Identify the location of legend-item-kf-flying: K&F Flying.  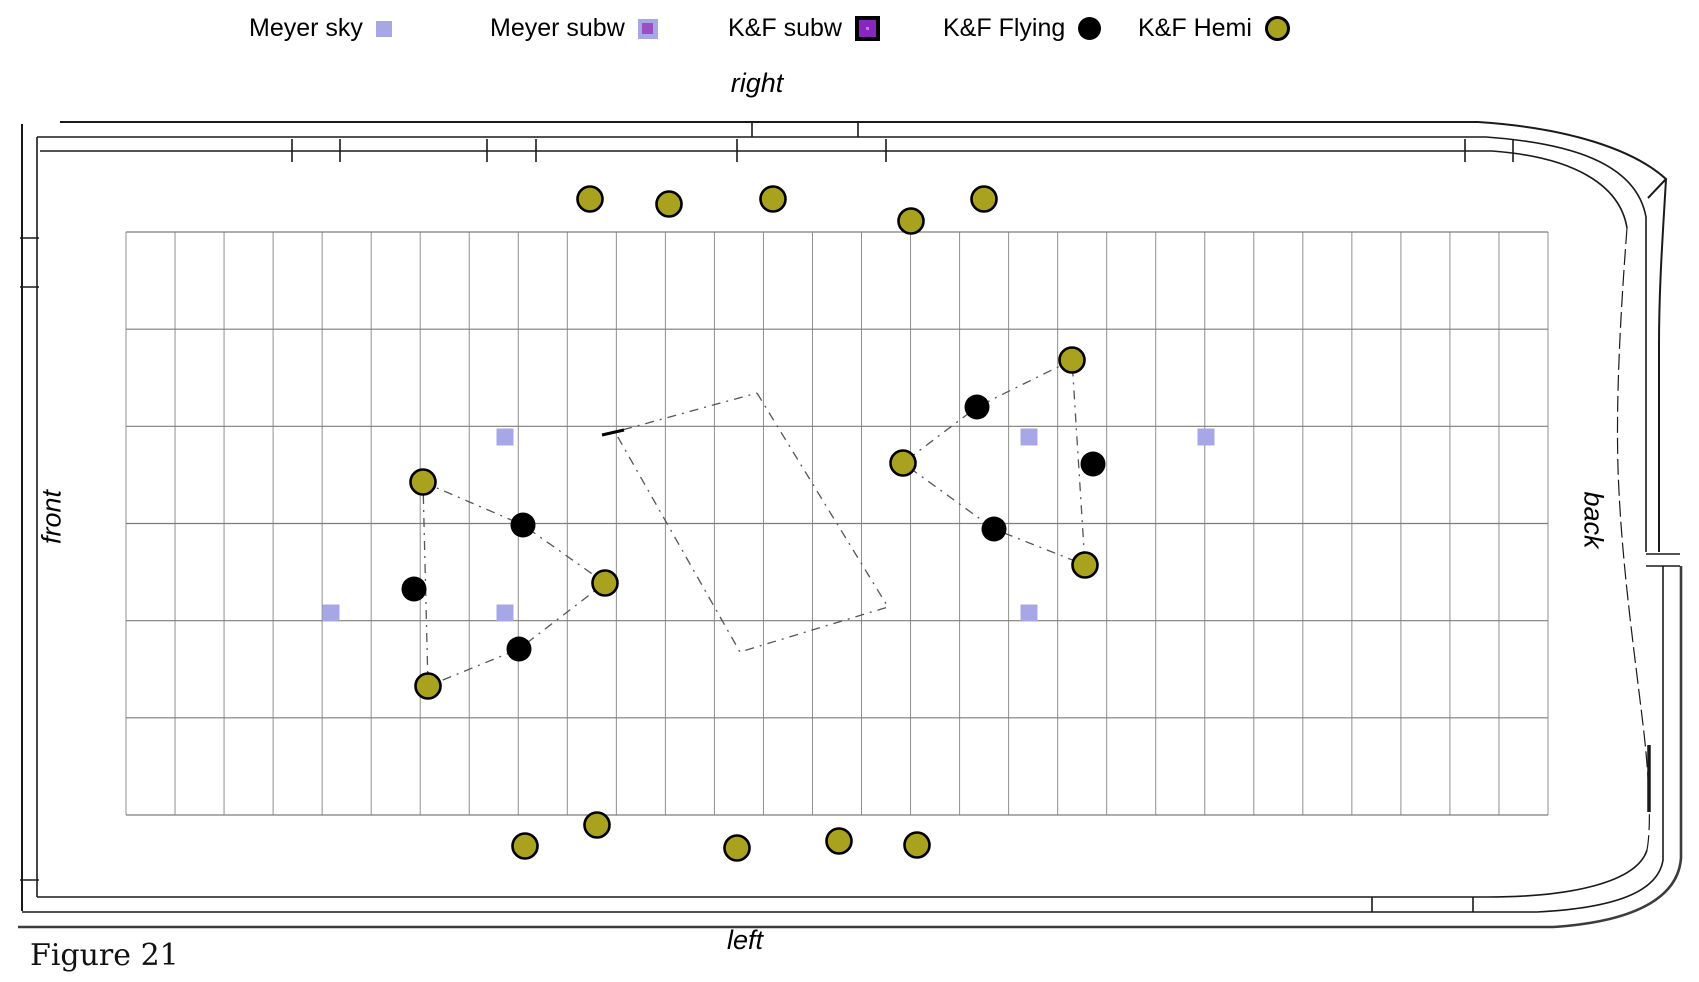
(1022, 28).